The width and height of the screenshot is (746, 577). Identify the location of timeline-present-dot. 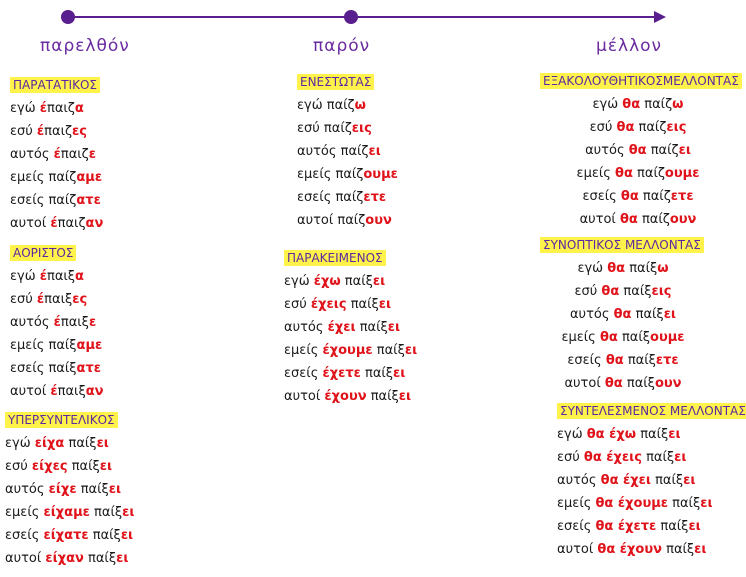
(351, 17).